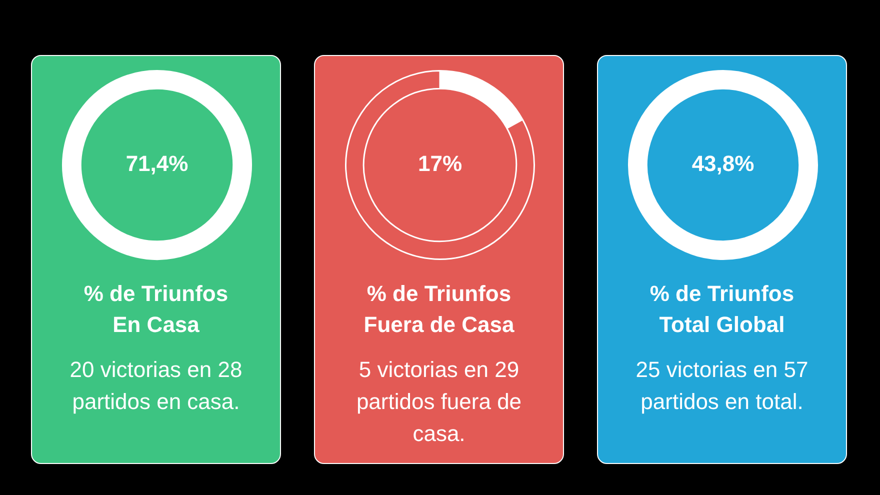 The width and height of the screenshot is (880, 495). Describe the element at coordinates (157, 163) in the screenshot. I see `data-label: 71,4%` at that location.